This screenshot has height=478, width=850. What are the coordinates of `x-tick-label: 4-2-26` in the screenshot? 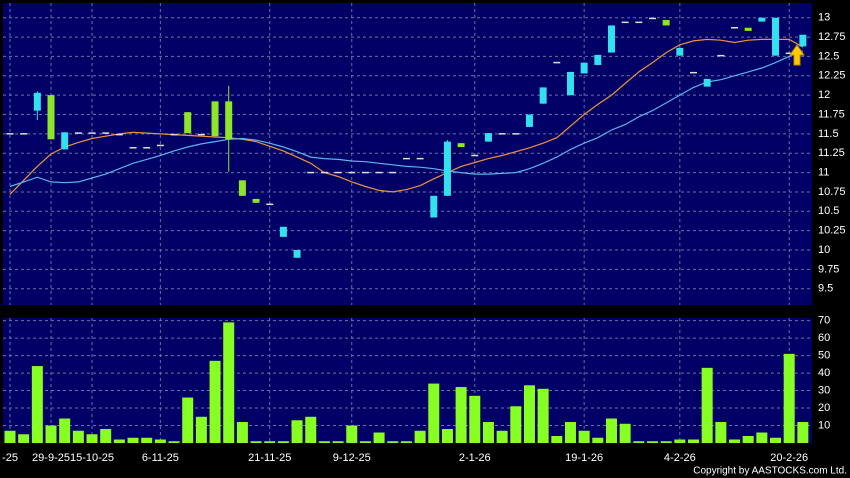 It's located at (680, 458).